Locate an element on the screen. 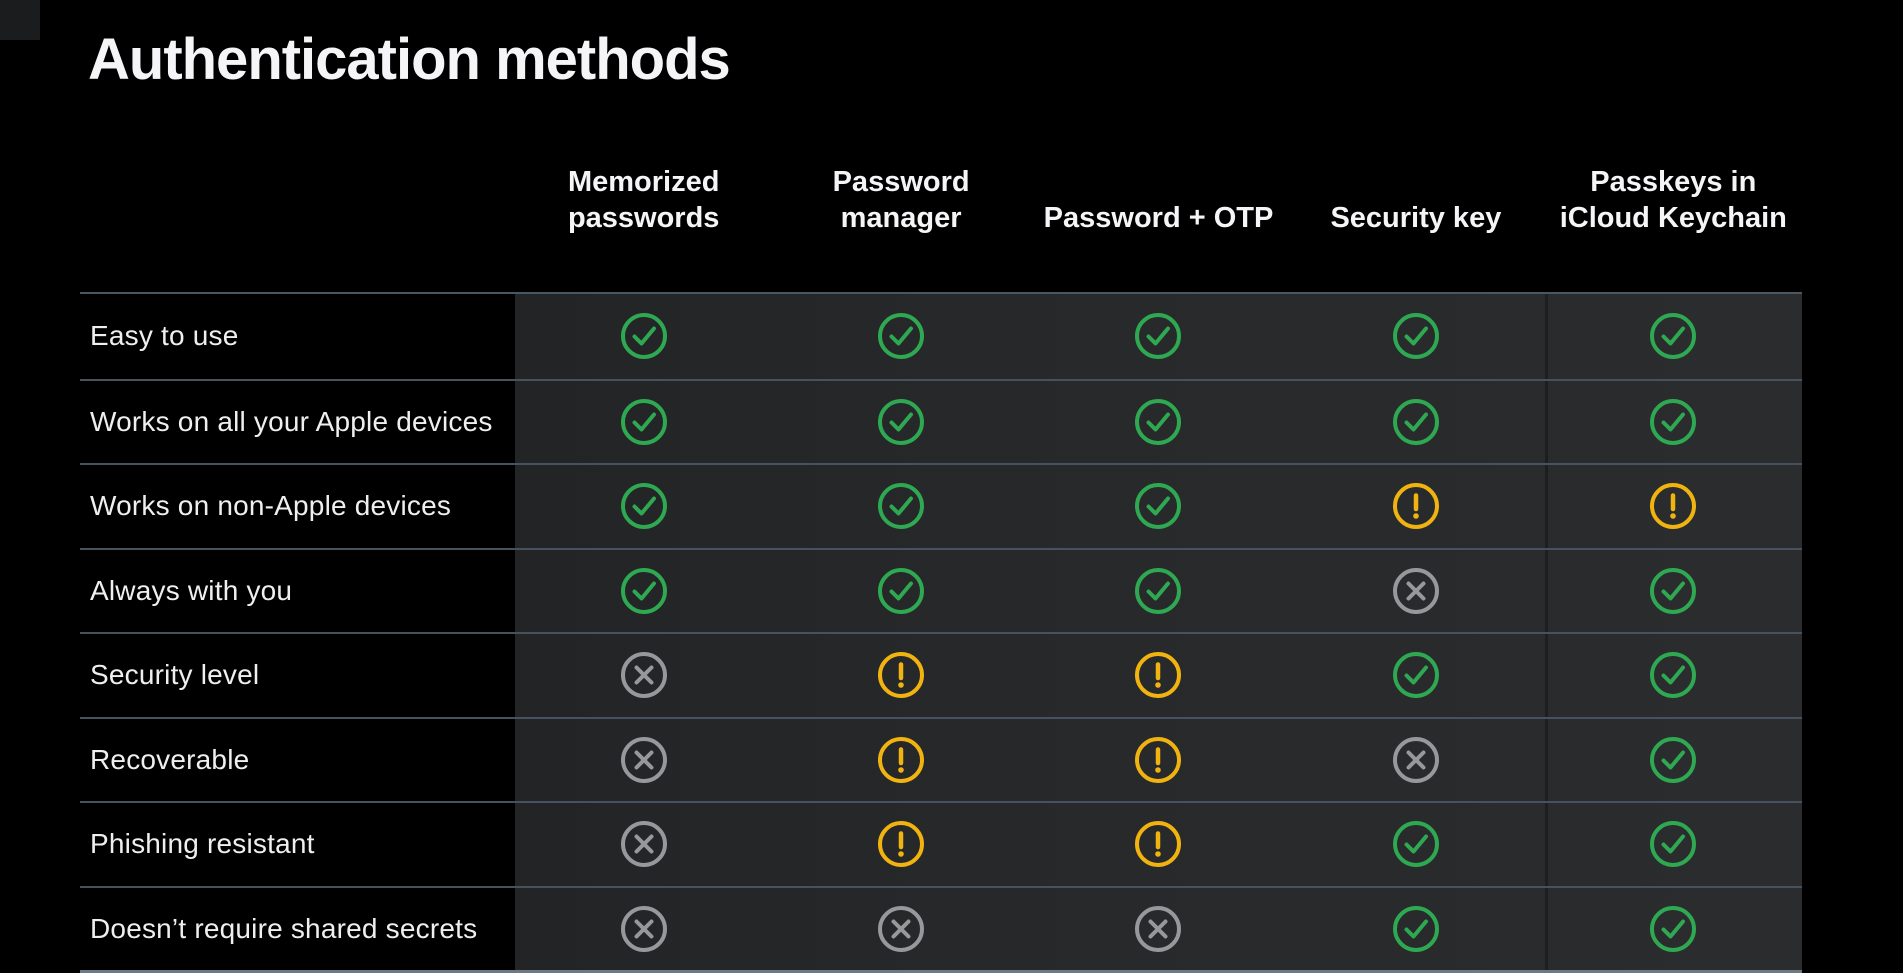 The width and height of the screenshot is (1903, 973). row-label: Doesn’t require shared secrets is located at coordinates (284, 928).